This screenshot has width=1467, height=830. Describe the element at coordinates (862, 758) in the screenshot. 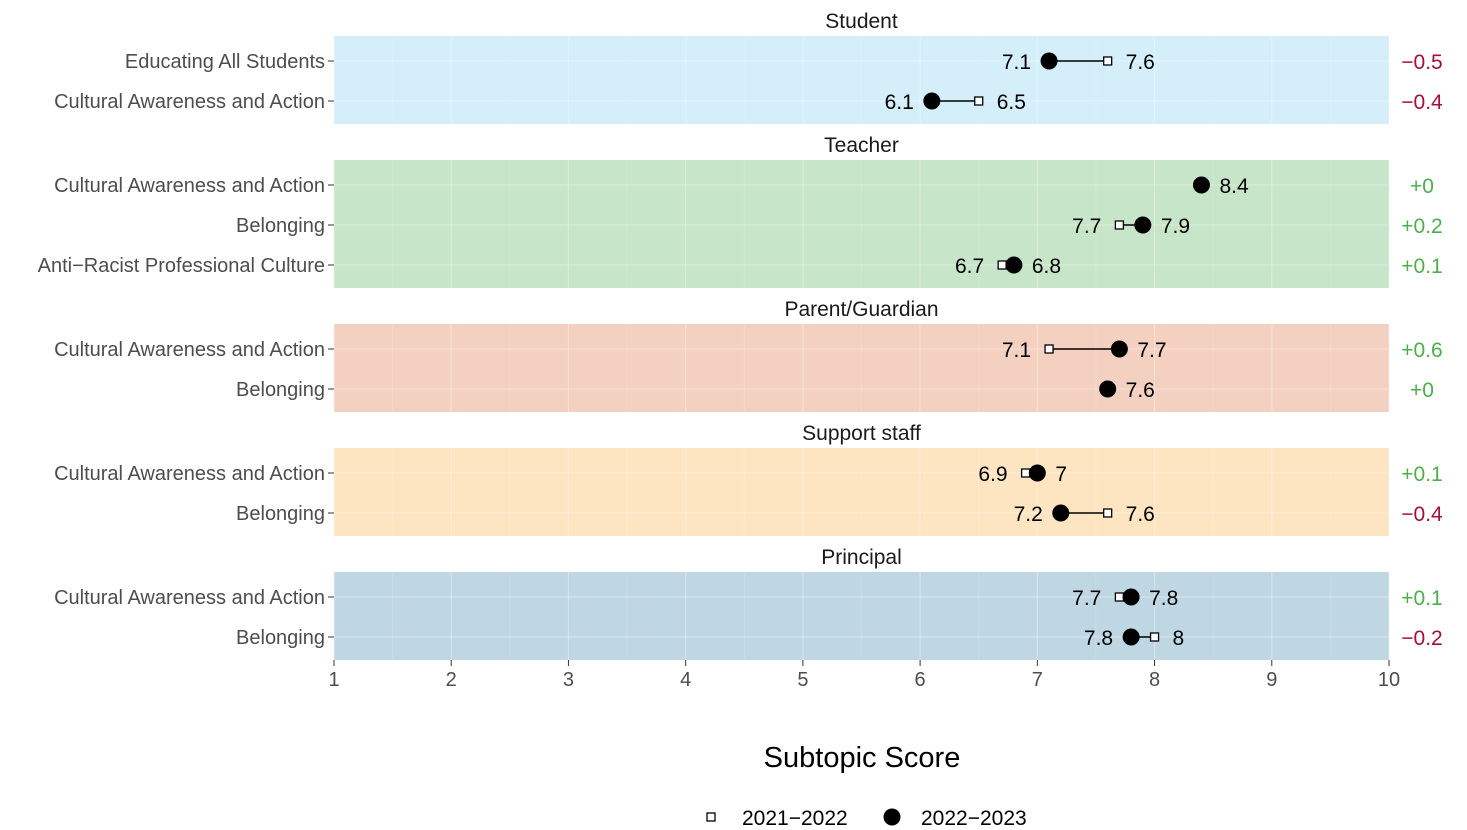

I see `x-axis-title: Subtopic Score` at that location.